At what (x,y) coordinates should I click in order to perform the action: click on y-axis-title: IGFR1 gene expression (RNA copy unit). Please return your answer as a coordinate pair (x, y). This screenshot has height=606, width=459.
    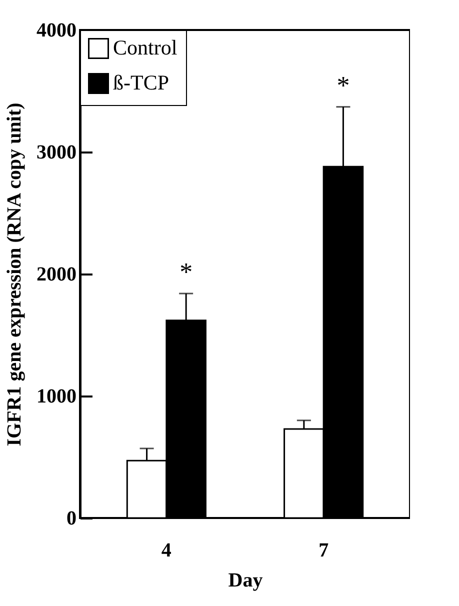
    Looking at the image, I should click on (15, 274).